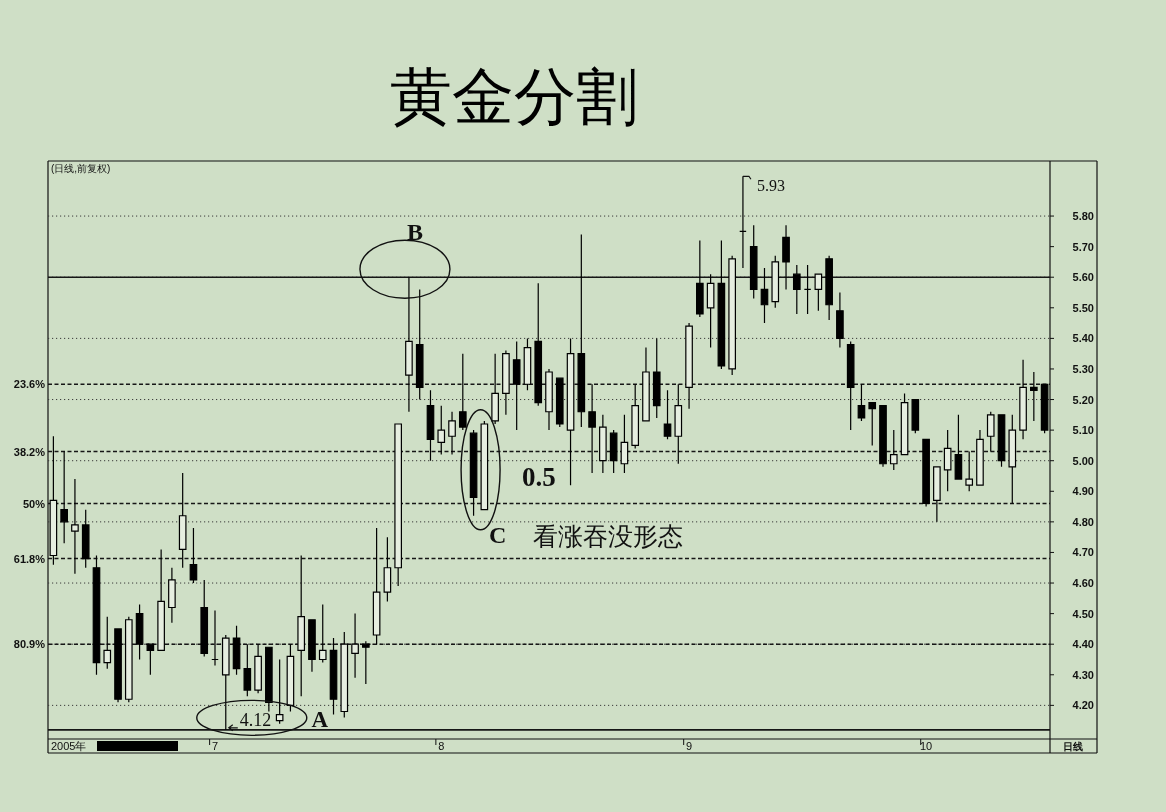 The height and width of the screenshot is (812, 1166). I want to click on x-tick-label: 10, so click(926, 746).